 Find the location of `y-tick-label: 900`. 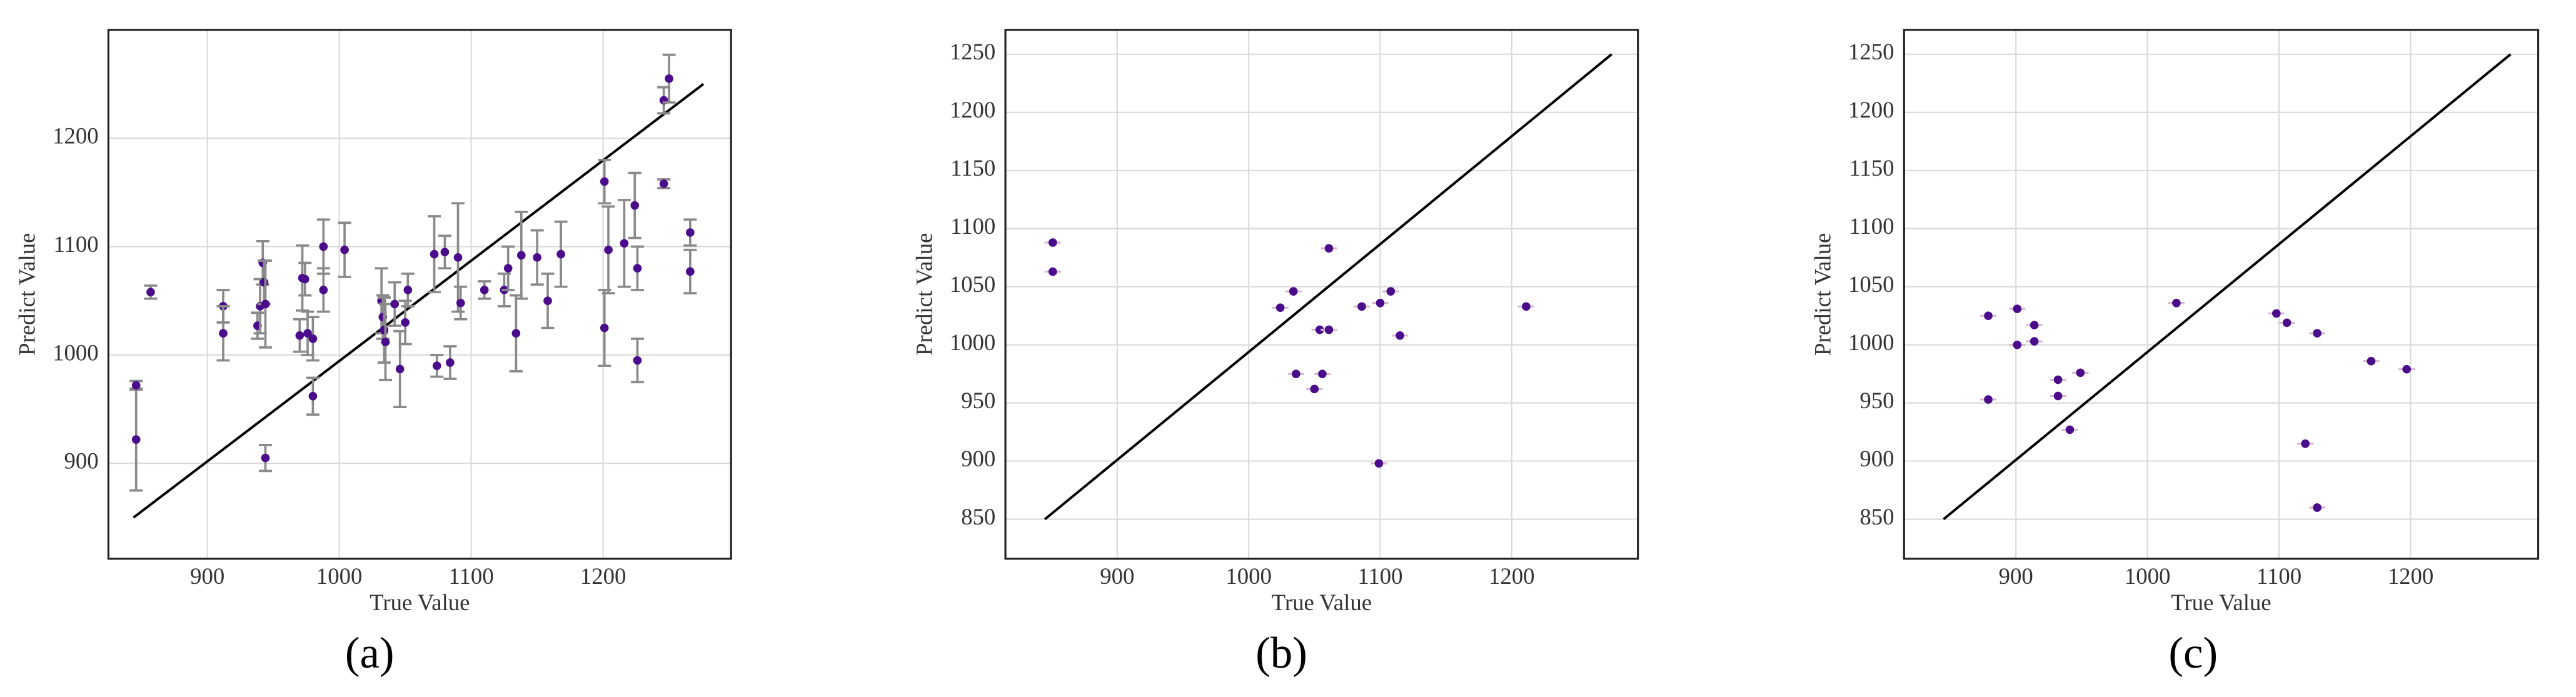

y-tick-label: 900 is located at coordinates (1876, 458).